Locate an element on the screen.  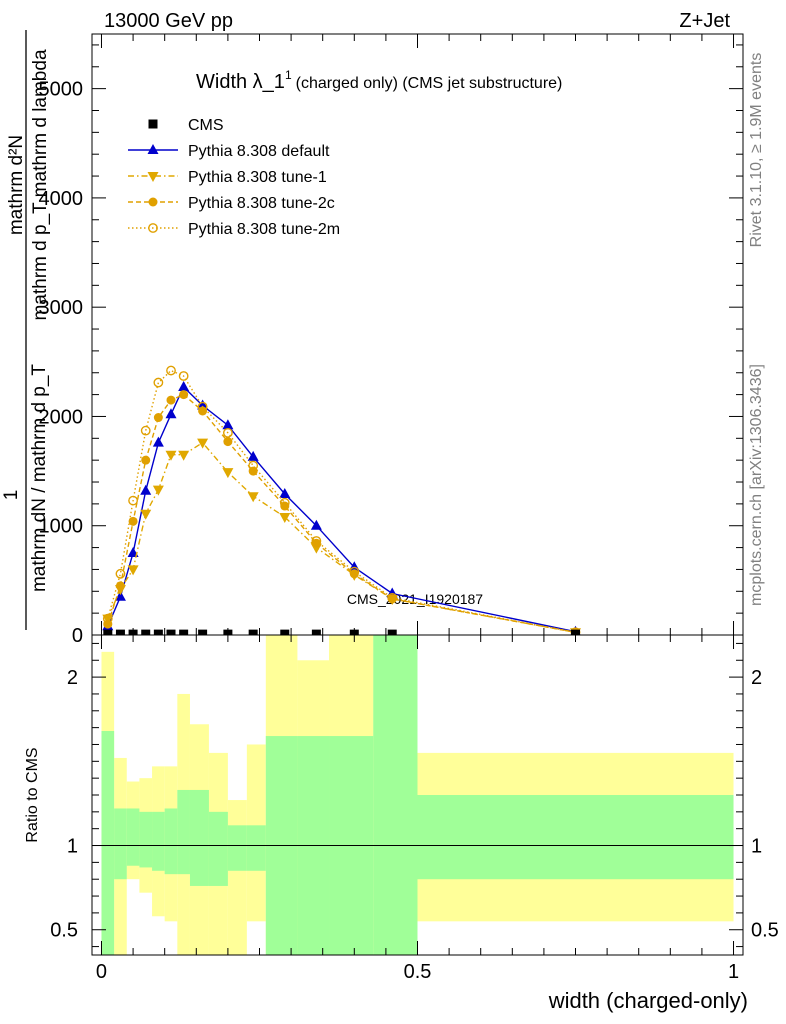
watermark: CMS_2021_I1920187 is located at coordinates (415, 599).